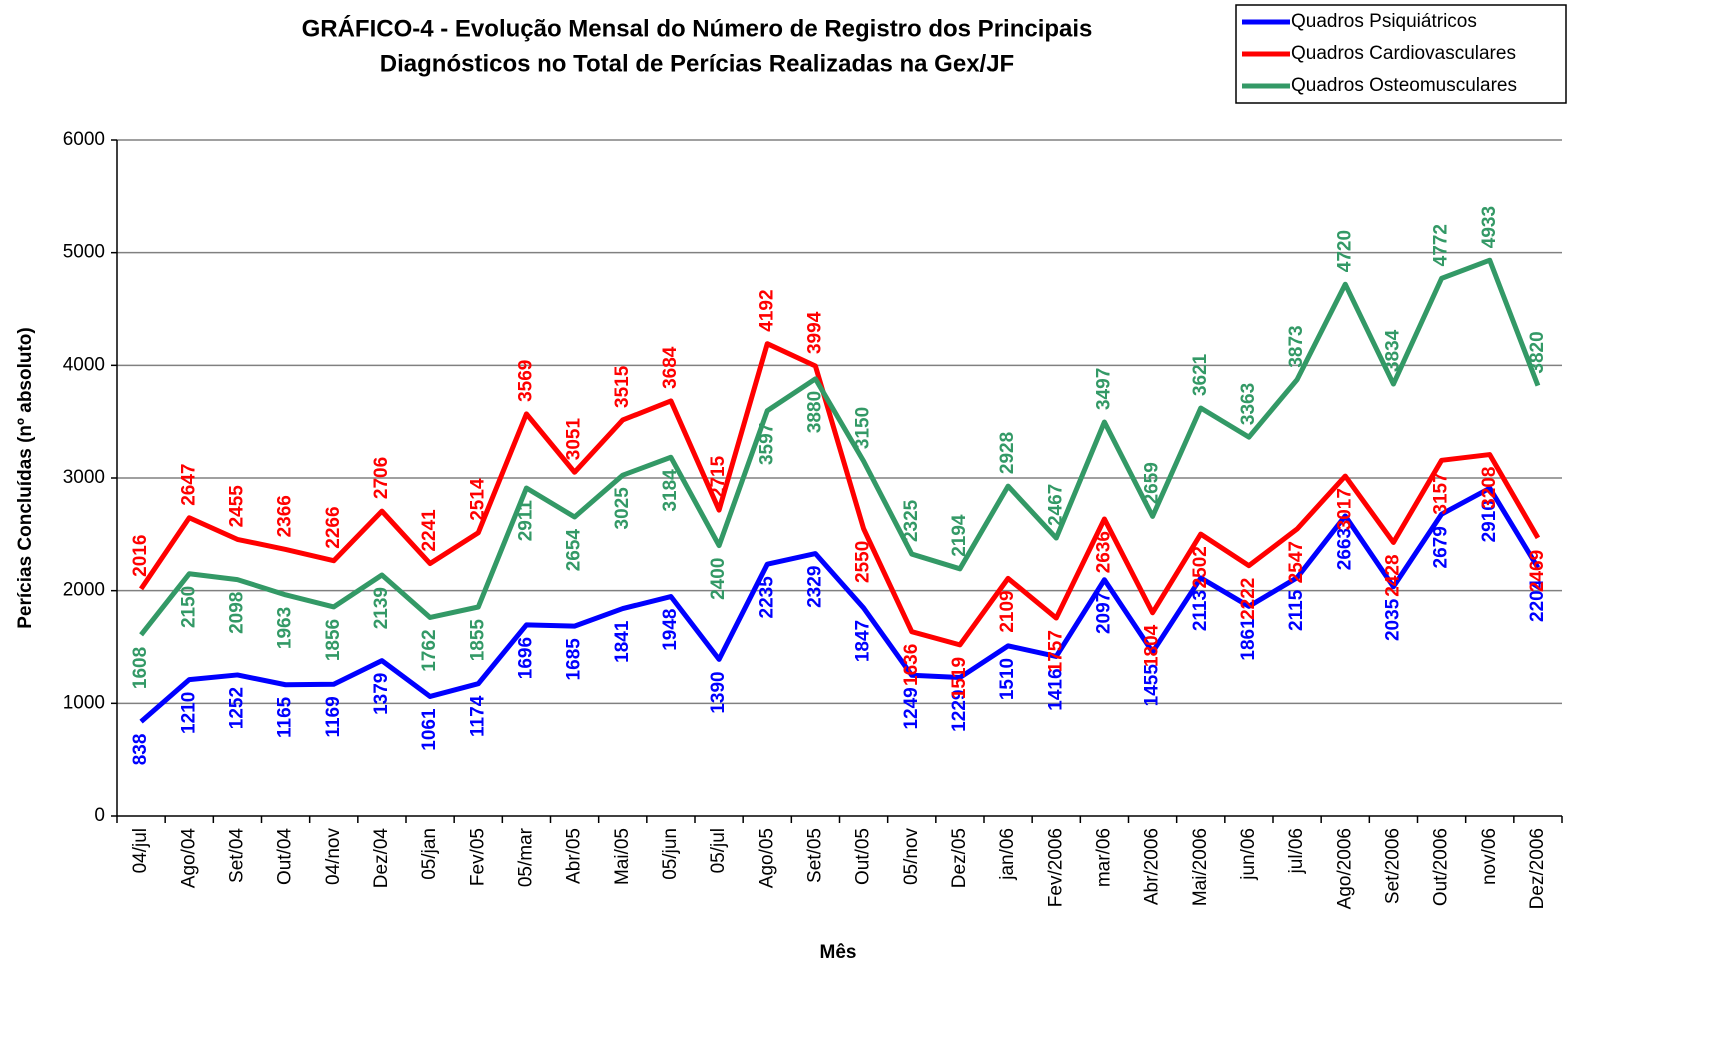  I want to click on data-label: 3873, so click(1296, 346).